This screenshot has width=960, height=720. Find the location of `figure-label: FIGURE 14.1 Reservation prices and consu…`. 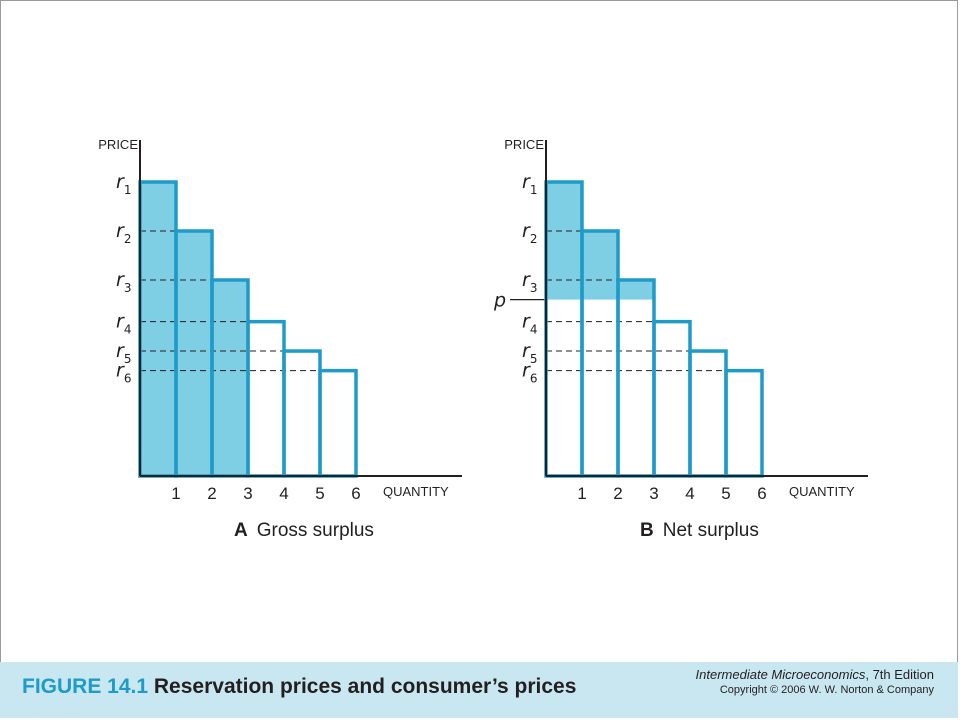

figure-label: FIGURE 14.1 Reservation prices and consu… is located at coordinates (299, 687).